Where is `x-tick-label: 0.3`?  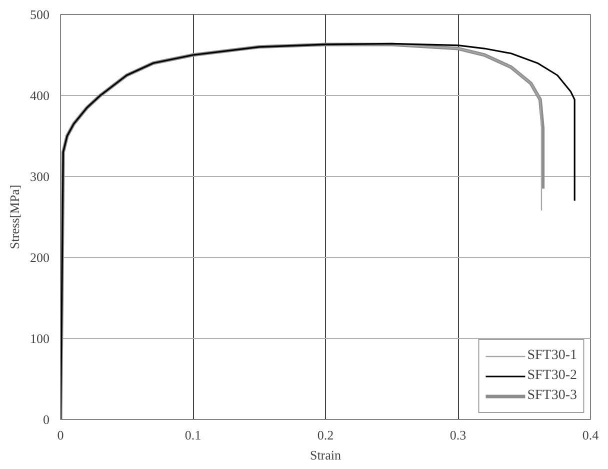 x-tick-label: 0.3 is located at coordinates (458, 435).